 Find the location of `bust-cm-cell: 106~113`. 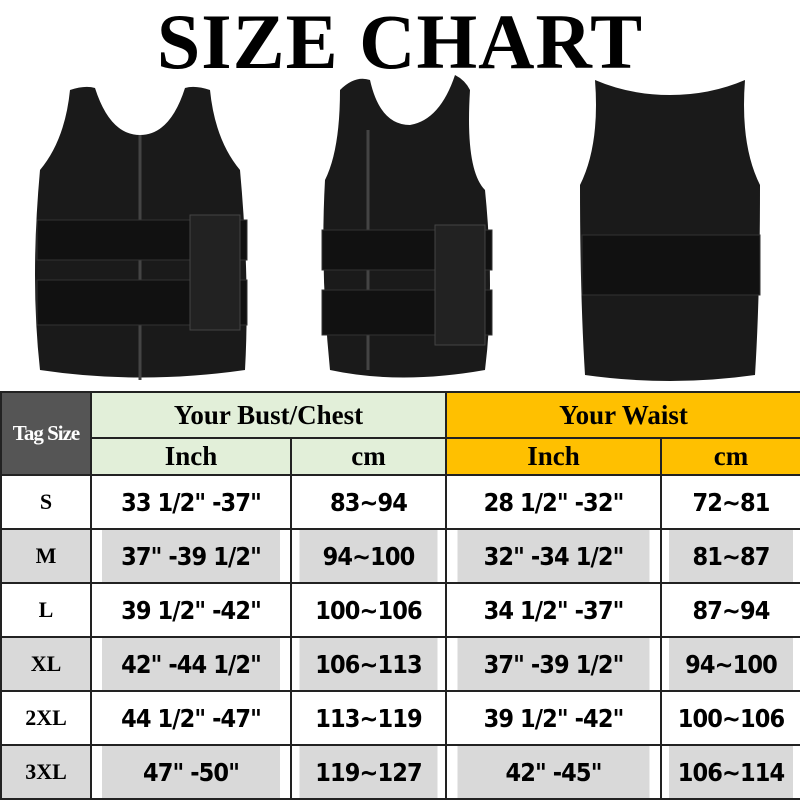

bust-cm-cell: 106~113 is located at coordinates (368, 664).